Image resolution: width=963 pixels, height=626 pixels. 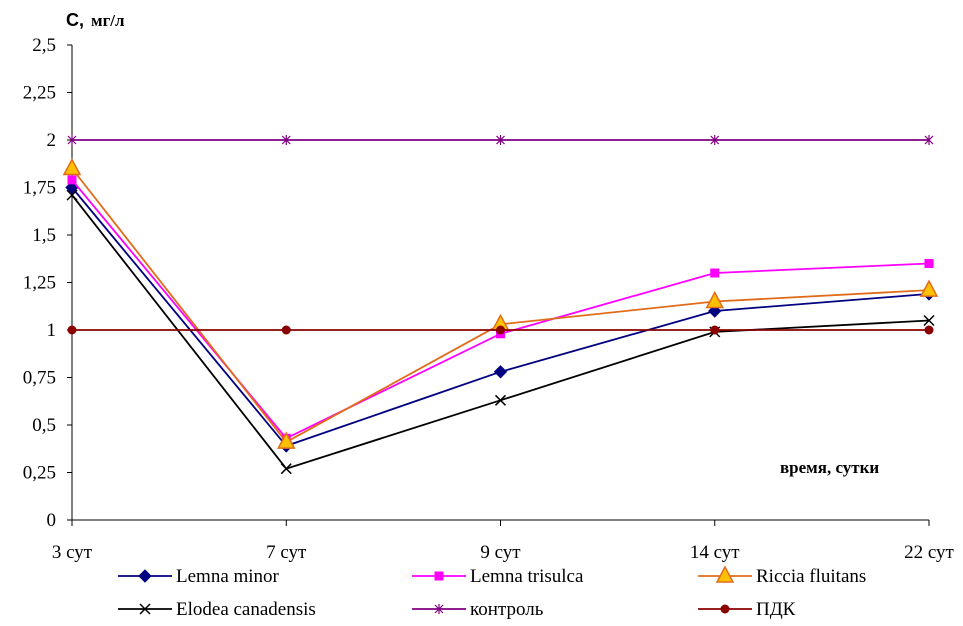 What do you see at coordinates (44, 45) in the screenshot?
I see `y-tick-label: 2,5` at bounding box center [44, 45].